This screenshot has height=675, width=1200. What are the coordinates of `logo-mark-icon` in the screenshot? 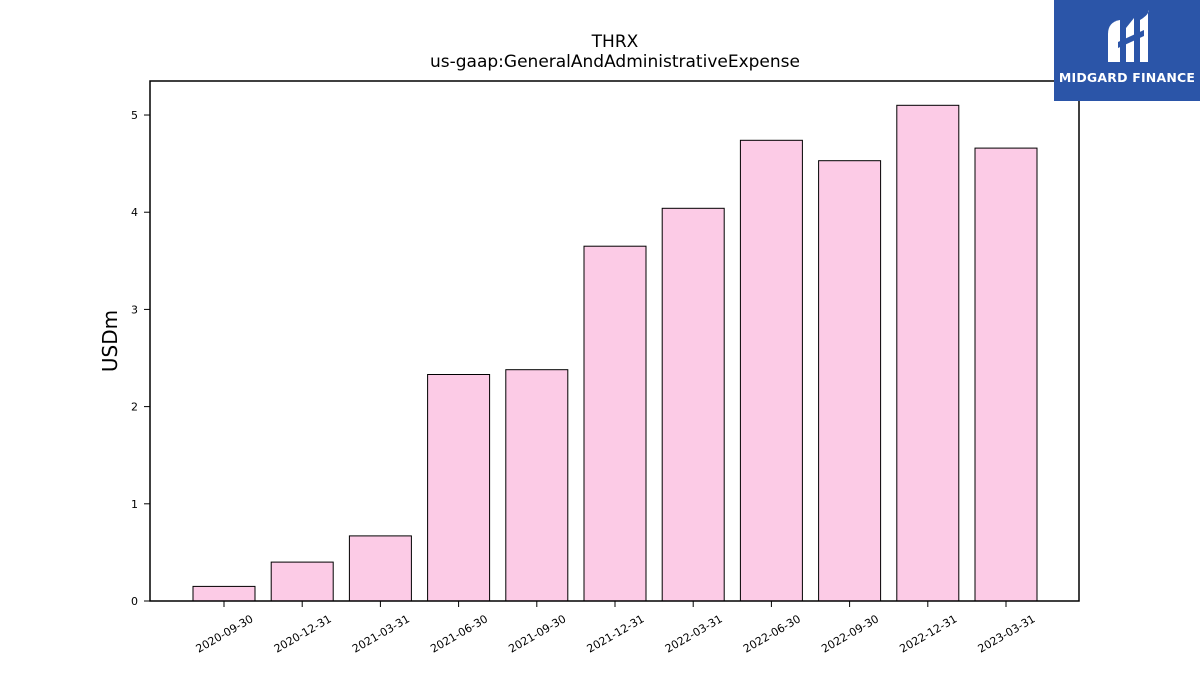 It's located at (1128, 36).